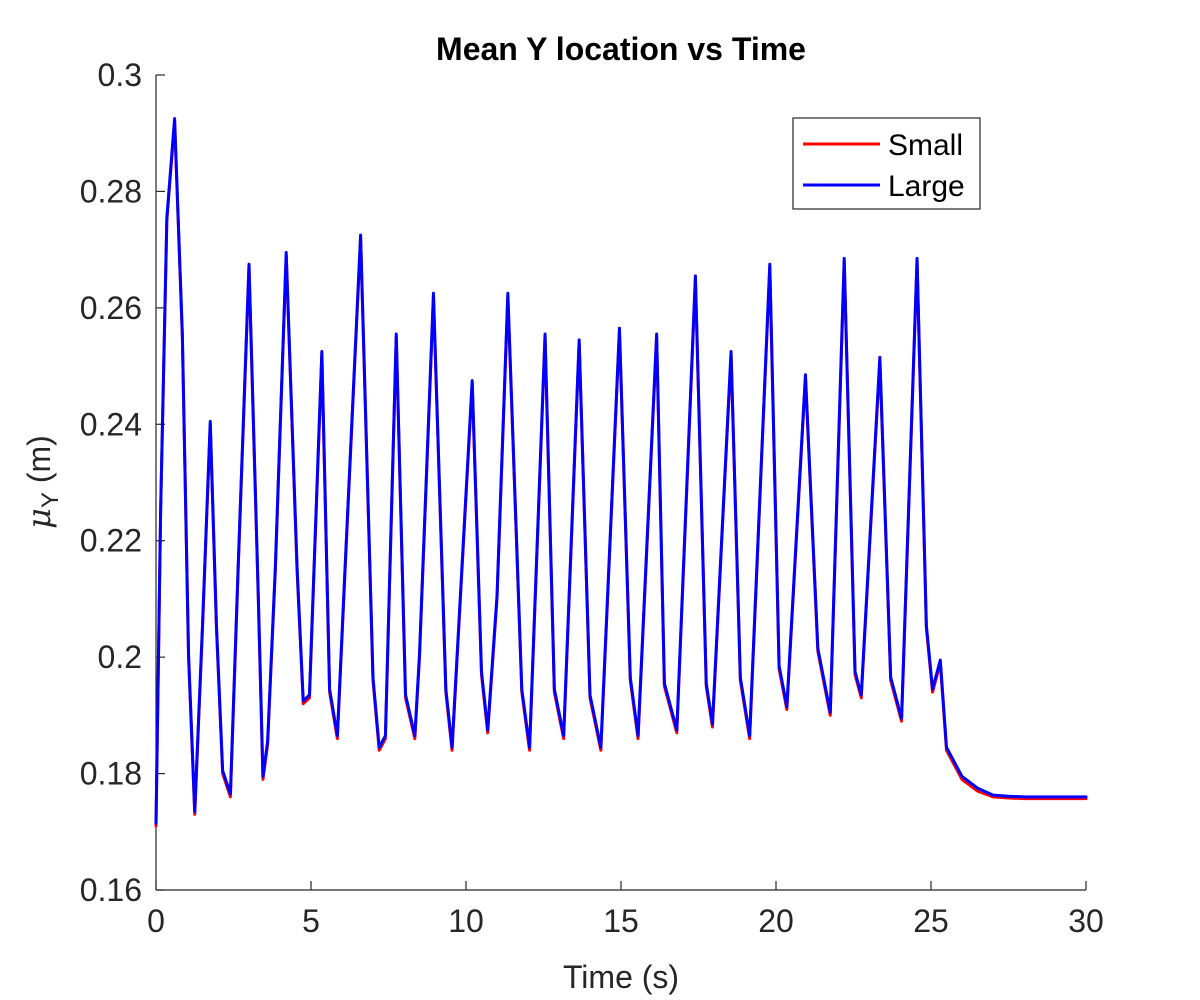  What do you see at coordinates (111, 774) in the screenshot?
I see `y-tick-label: 0.18` at bounding box center [111, 774].